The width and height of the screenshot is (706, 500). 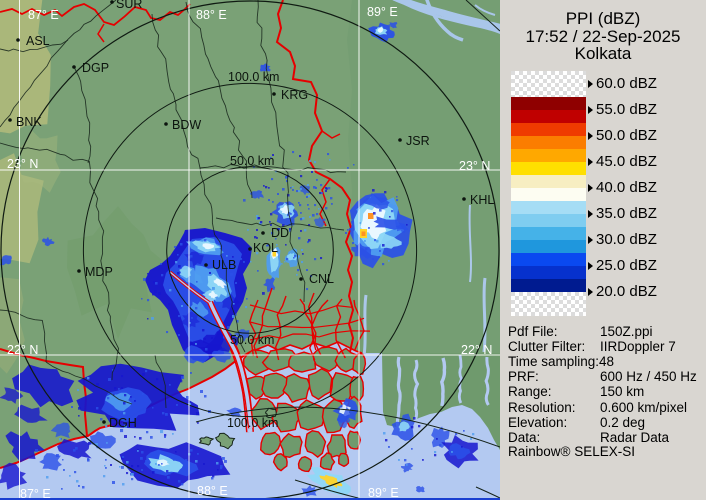 What do you see at coordinates (186, 125) in the screenshot?
I see `svg-text: BDW` at bounding box center [186, 125].